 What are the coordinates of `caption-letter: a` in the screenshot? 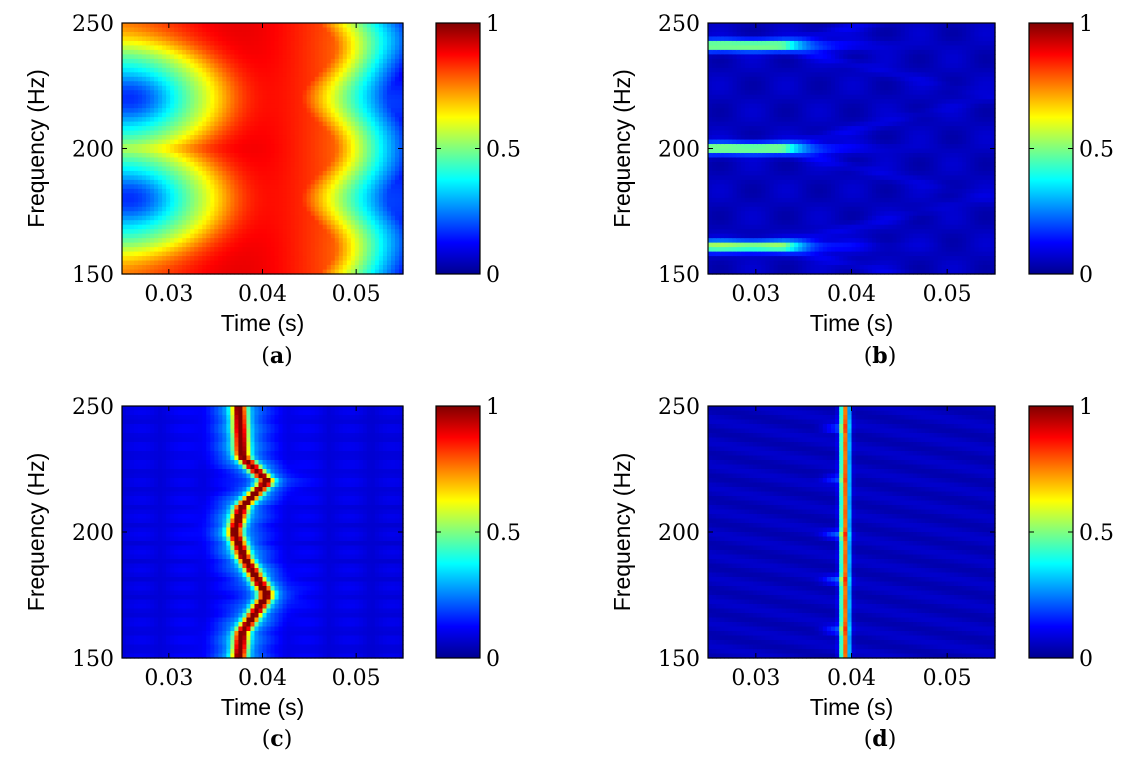 It's located at (277, 356).